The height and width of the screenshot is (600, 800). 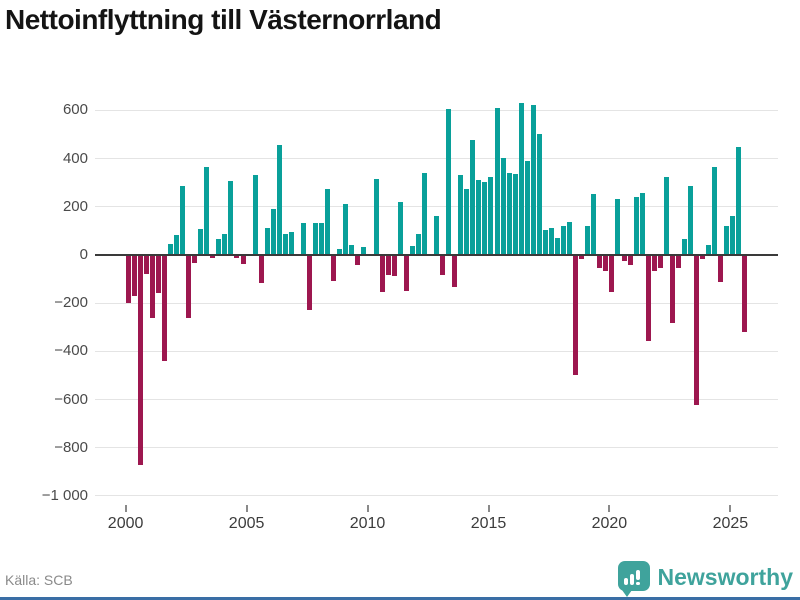 What do you see at coordinates (246, 523) in the screenshot?
I see `x-axis-label: 2005` at bounding box center [246, 523].